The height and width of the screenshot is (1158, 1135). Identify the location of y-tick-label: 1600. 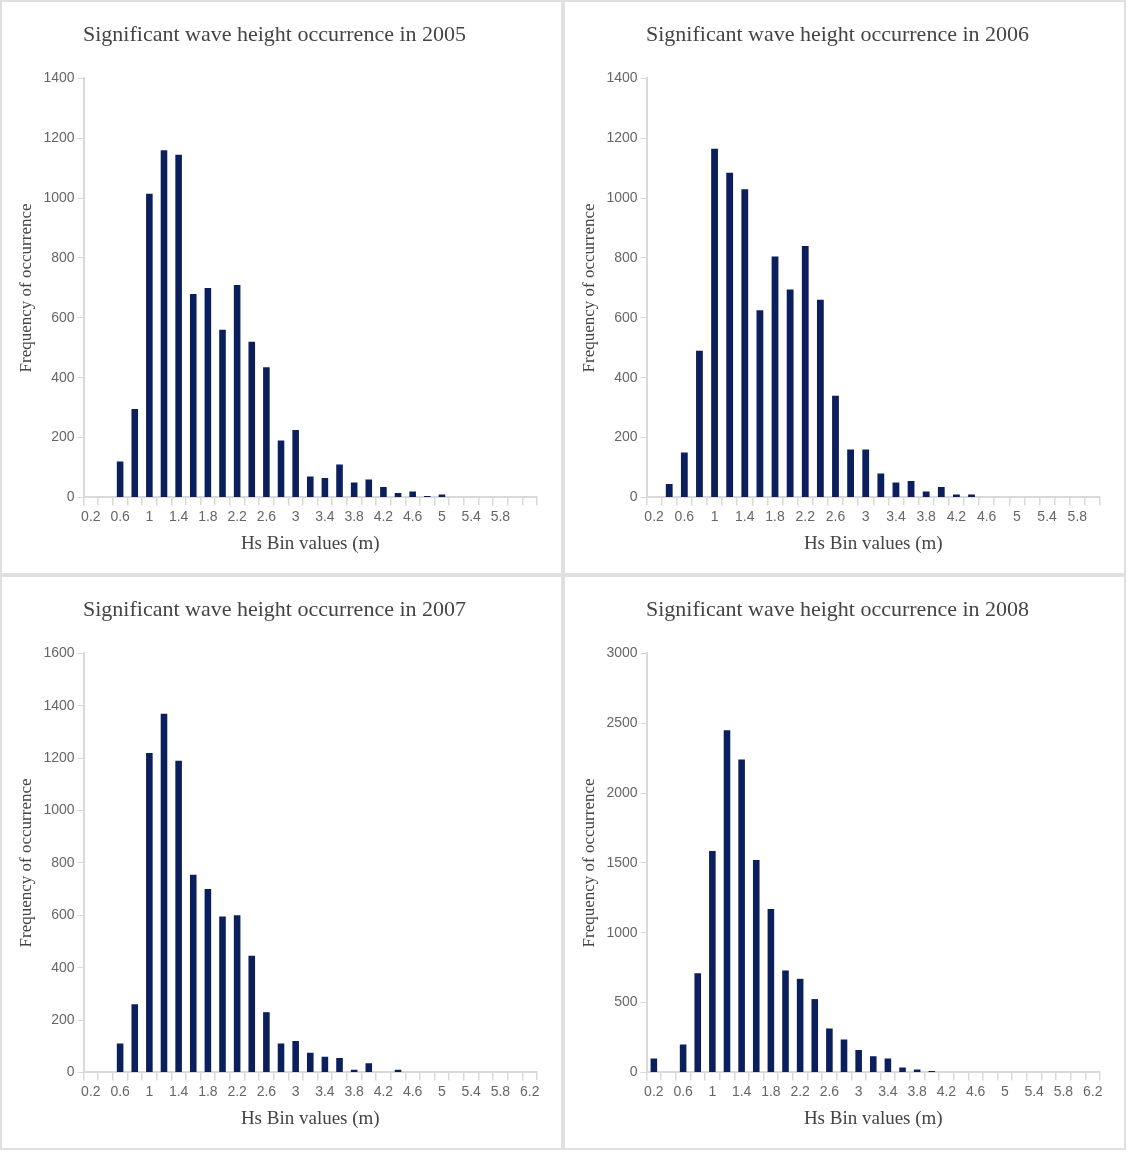
(59, 652).